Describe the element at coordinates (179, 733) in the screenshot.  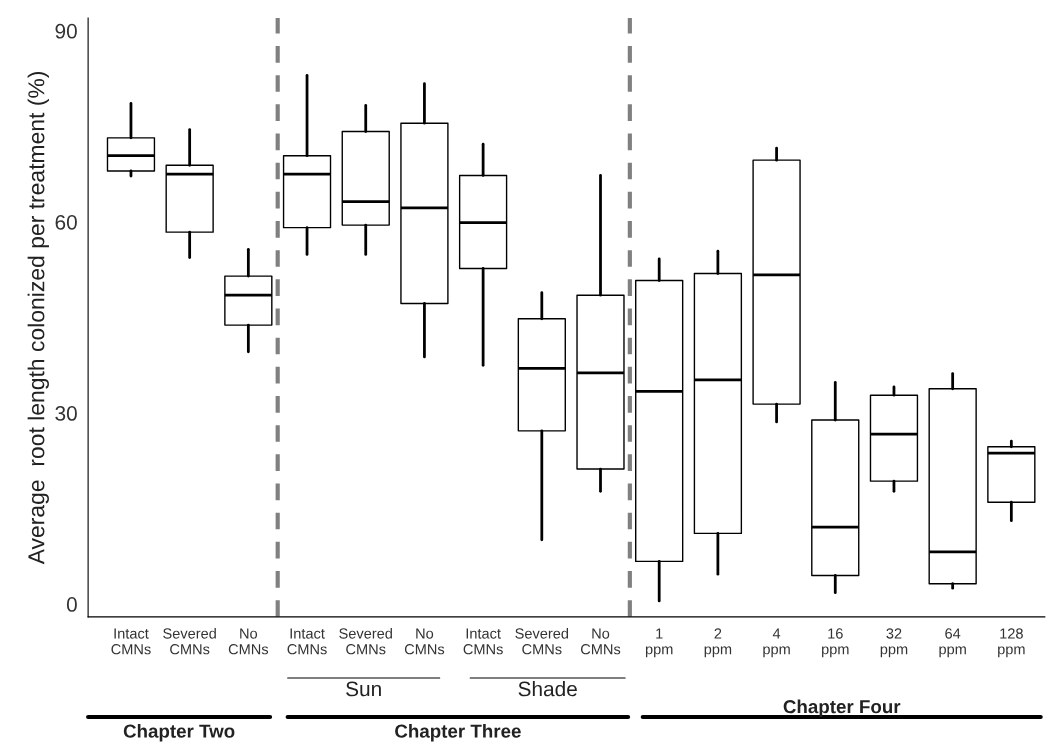
I see `text: Chapter Two` at that location.